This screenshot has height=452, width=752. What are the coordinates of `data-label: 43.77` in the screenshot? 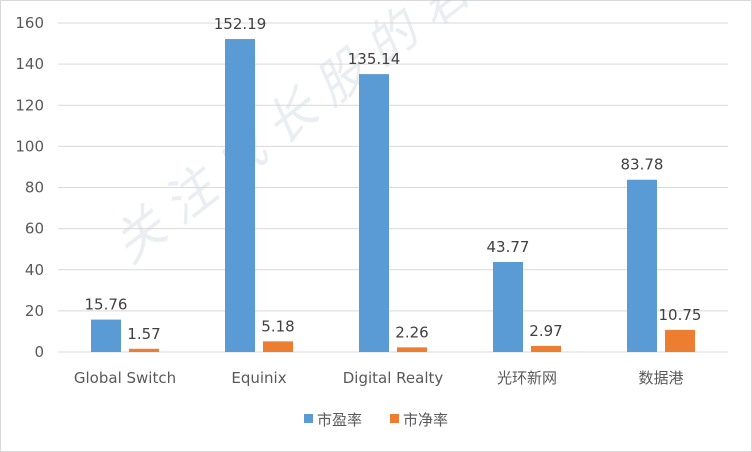 It's located at (508, 247).